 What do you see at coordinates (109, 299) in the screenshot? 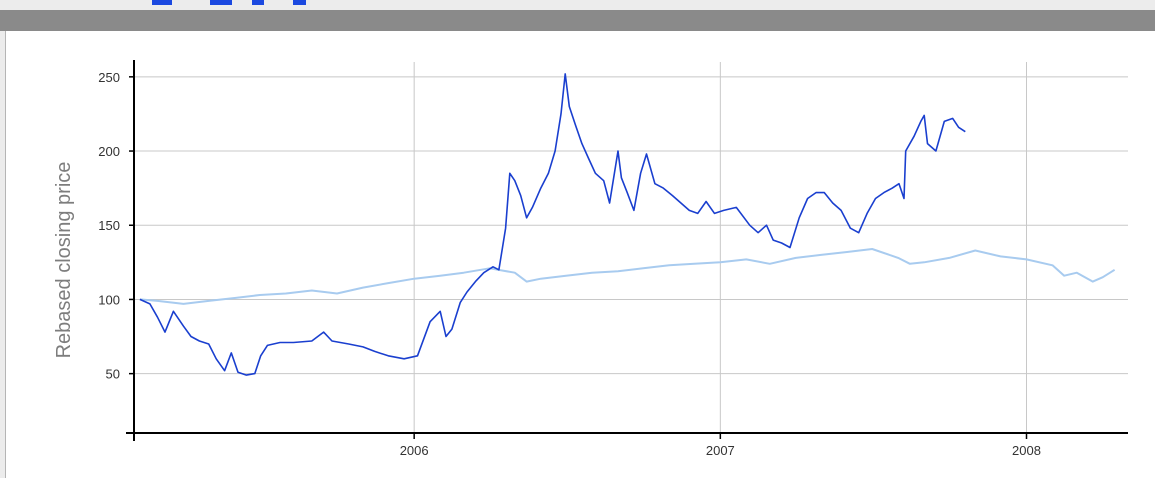
I see `y-tick-label-100: 100` at bounding box center [109, 299].